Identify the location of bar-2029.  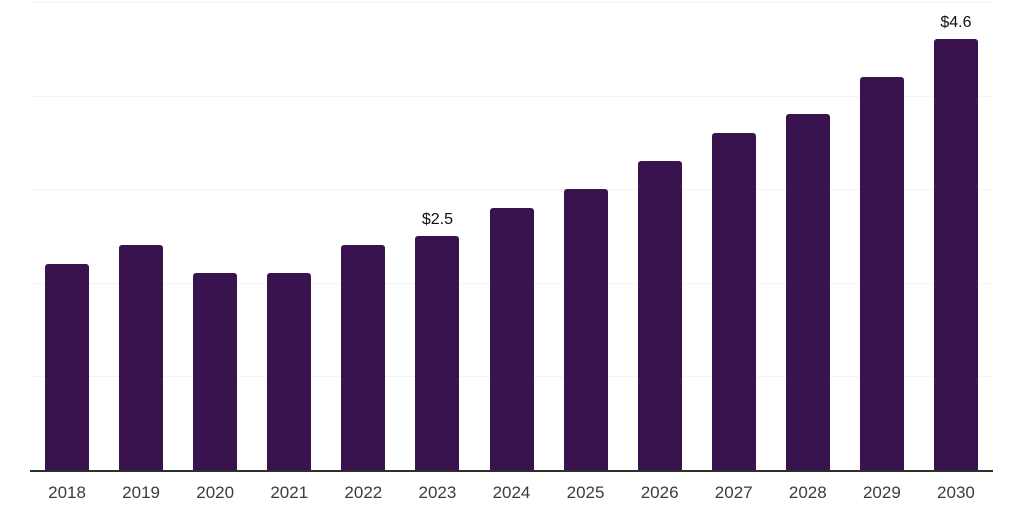
(881, 273).